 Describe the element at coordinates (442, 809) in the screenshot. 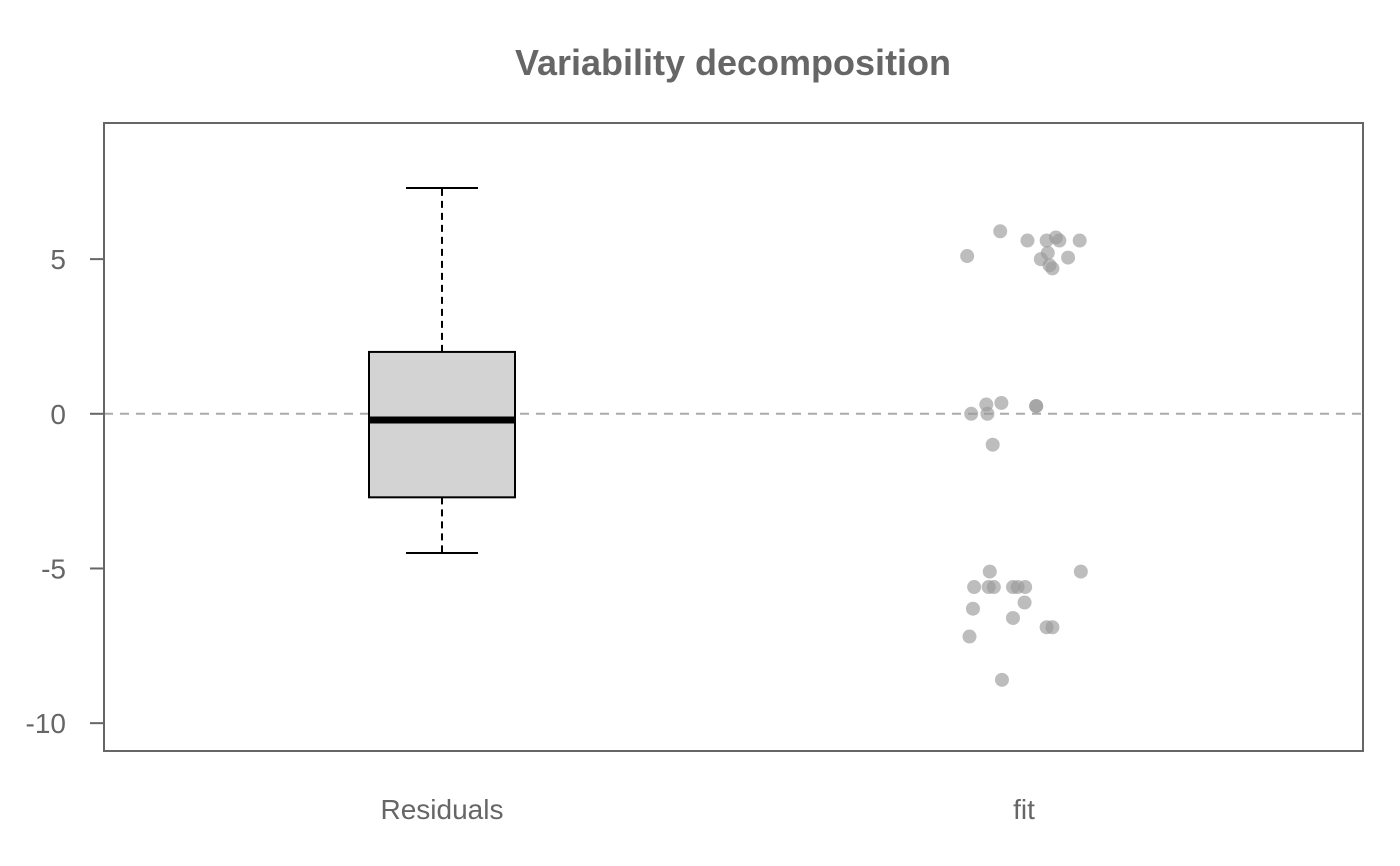

I see `x-category-label: Residuals` at that location.